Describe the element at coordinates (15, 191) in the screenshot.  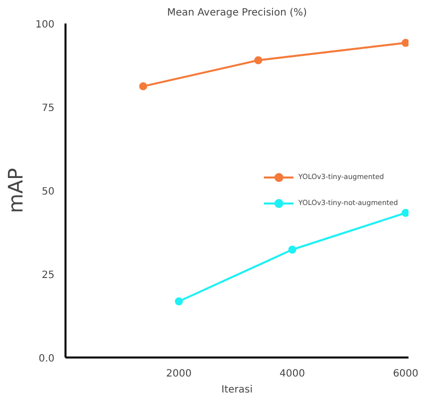
I see `y-axis-title: mAP` at that location.